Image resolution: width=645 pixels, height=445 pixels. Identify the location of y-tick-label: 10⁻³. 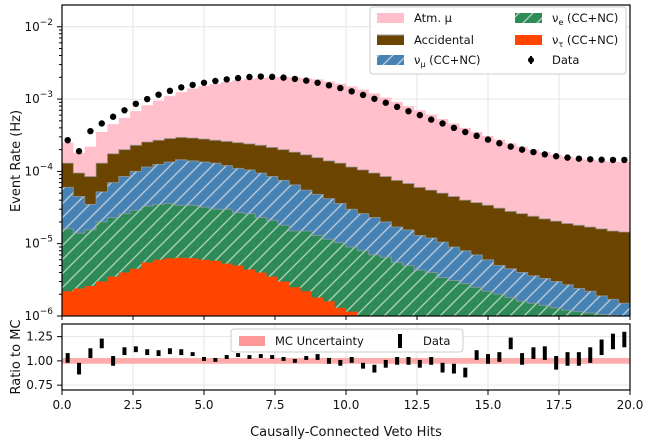
(38, 98).